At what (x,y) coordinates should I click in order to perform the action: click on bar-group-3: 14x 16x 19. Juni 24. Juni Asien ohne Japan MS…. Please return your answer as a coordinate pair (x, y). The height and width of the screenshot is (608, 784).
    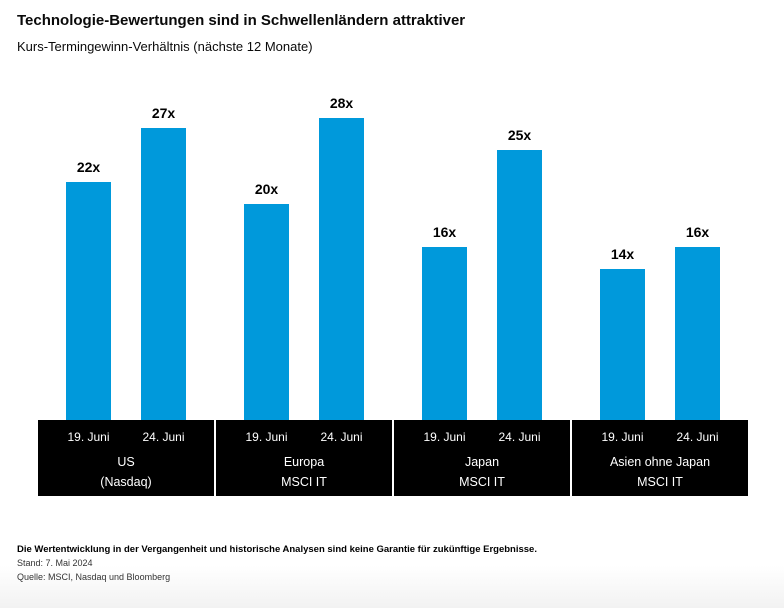
    Looking at the image, I should click on (660, 293).